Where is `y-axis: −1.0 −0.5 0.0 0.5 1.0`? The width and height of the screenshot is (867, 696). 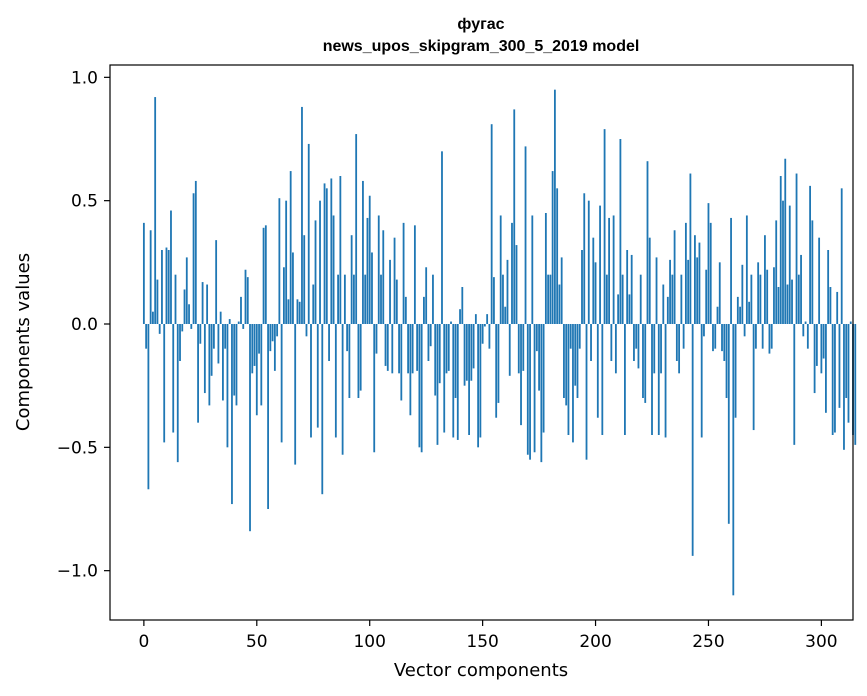
y-axis: −1.0 −0.5 0.0 0.5 1.0 is located at coordinates (83, 325).